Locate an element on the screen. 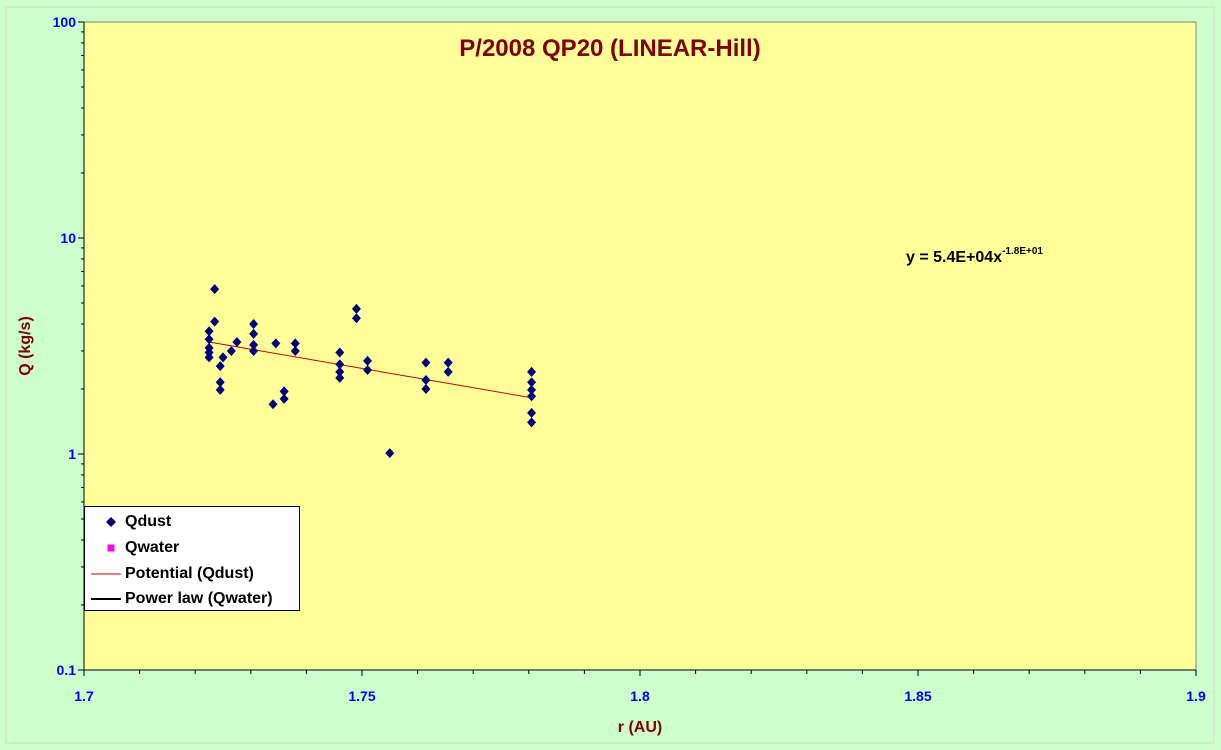 The height and width of the screenshot is (750, 1221). diamond-marker-icon is located at coordinates (111, 522).